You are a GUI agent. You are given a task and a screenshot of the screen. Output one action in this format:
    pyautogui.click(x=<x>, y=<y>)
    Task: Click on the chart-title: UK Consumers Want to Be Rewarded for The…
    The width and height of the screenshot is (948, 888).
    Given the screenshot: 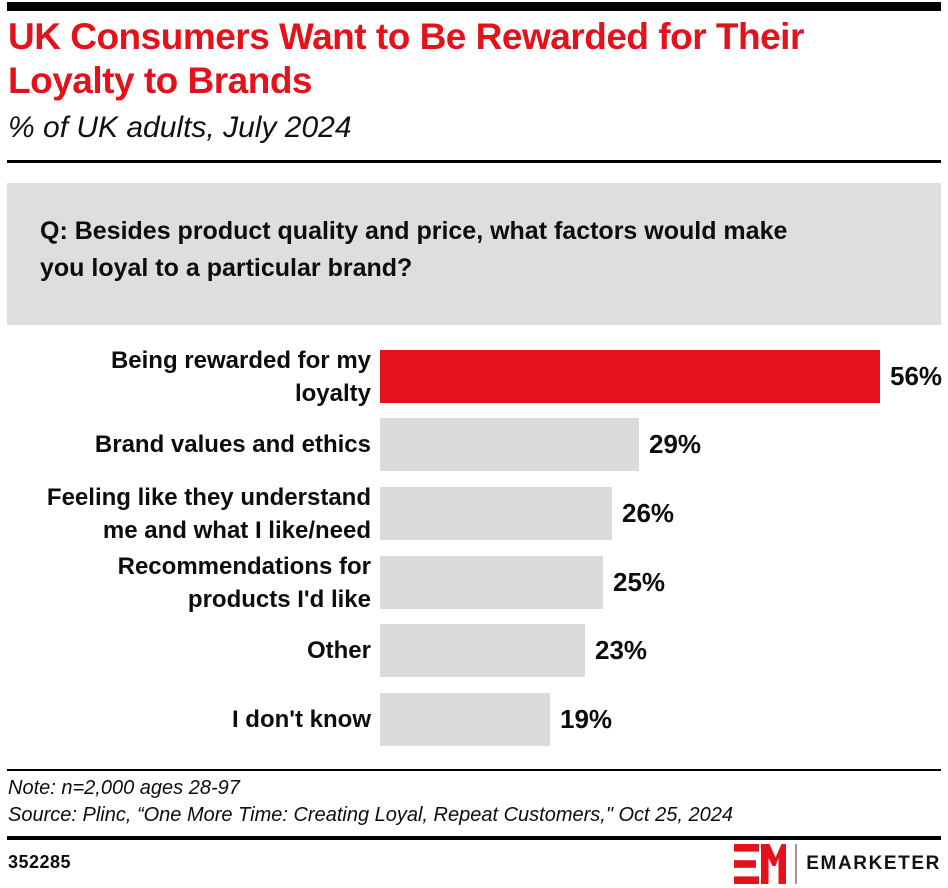 What is the action you would take?
    pyautogui.click(x=468, y=59)
    